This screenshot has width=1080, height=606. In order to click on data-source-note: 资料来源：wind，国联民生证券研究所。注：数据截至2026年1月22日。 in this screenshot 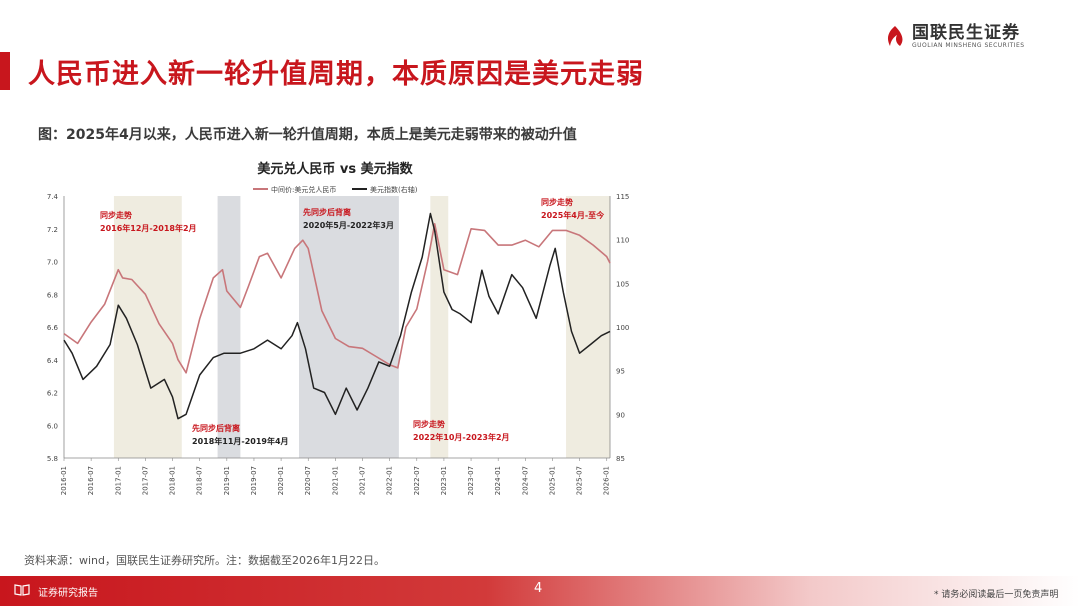, I will do `click(204, 560)`.